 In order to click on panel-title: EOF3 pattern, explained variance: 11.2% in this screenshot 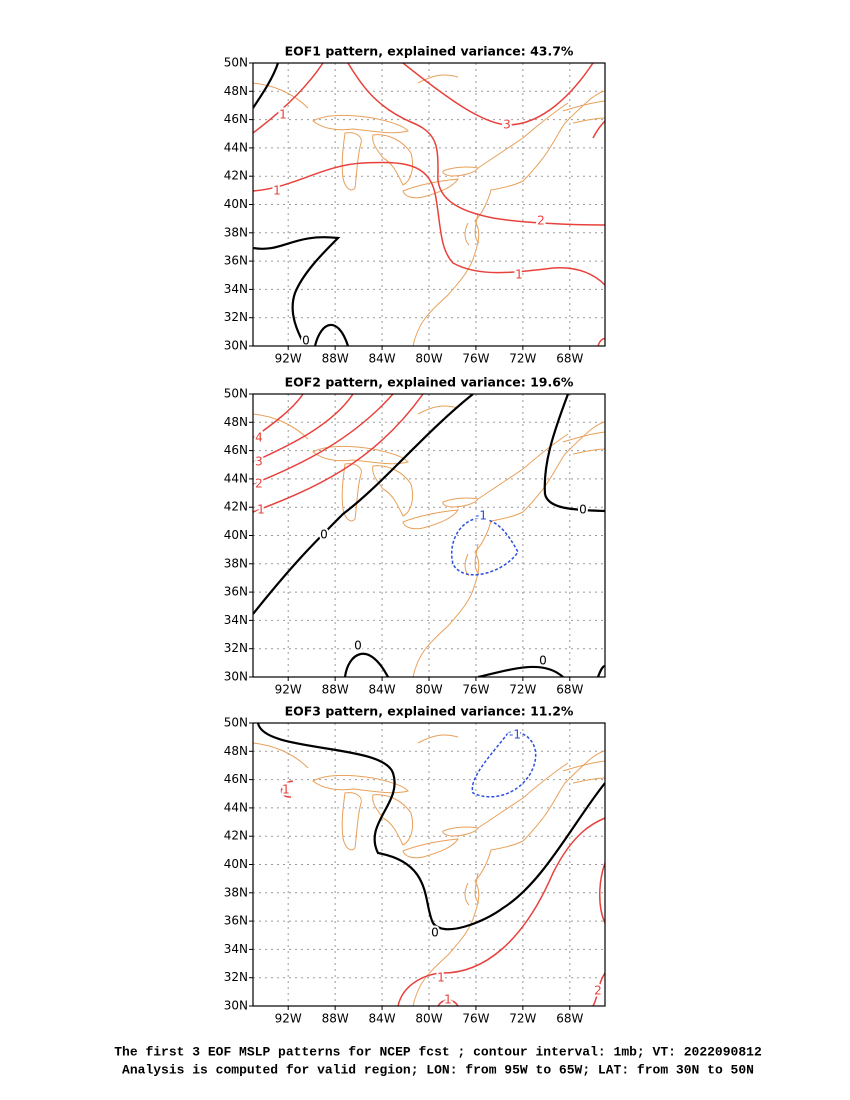, I will do `click(429, 711)`.